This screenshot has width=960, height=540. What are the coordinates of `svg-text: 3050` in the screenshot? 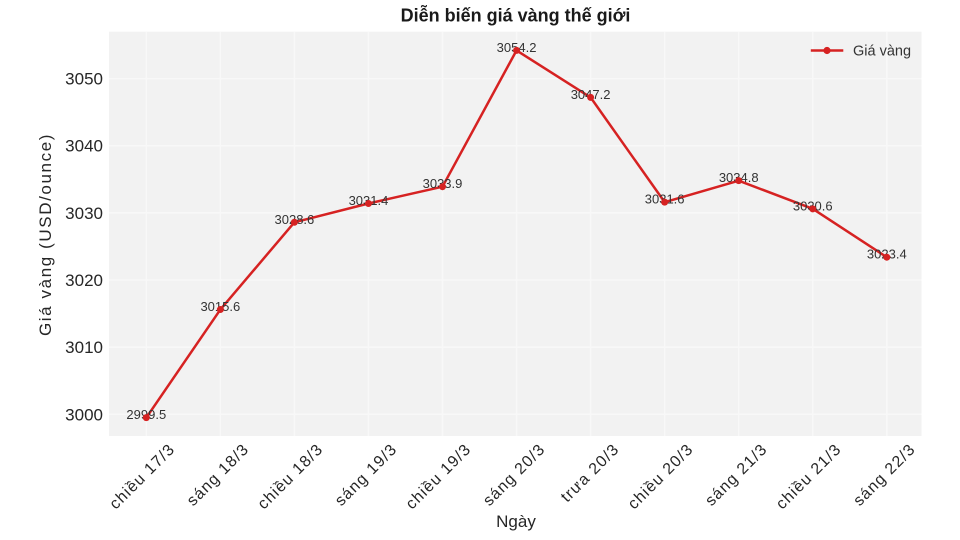 It's located at (84, 79).